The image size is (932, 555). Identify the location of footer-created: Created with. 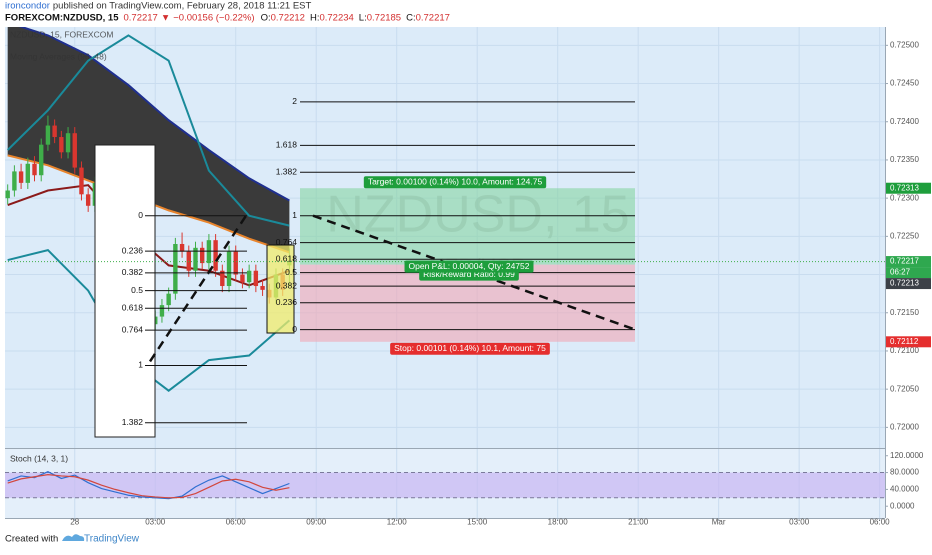
(31, 539).